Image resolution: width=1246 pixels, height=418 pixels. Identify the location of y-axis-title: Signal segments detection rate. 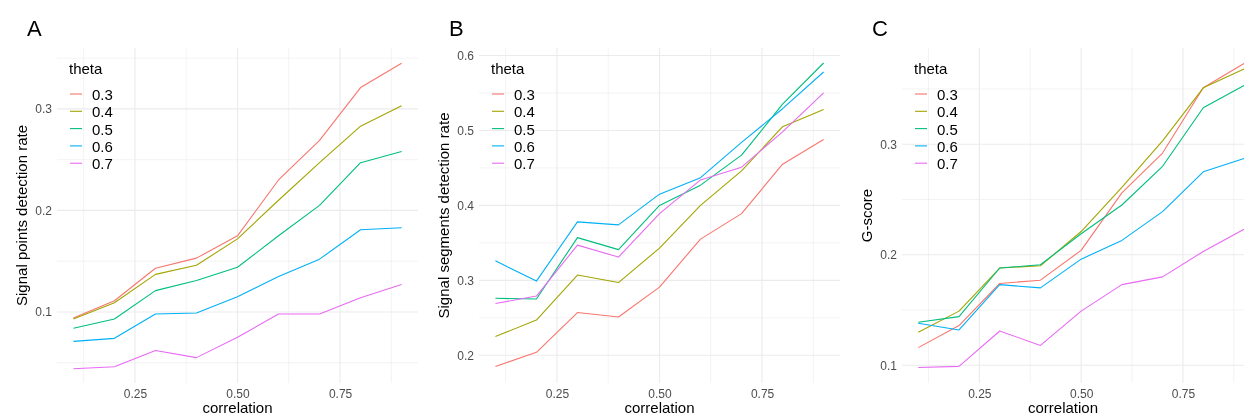
(443, 215).